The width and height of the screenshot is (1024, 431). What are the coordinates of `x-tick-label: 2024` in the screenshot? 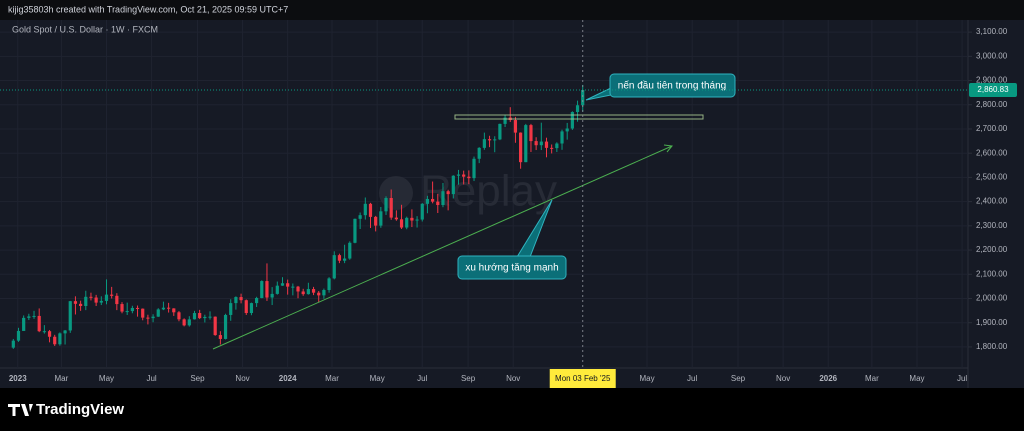 It's located at (288, 378).